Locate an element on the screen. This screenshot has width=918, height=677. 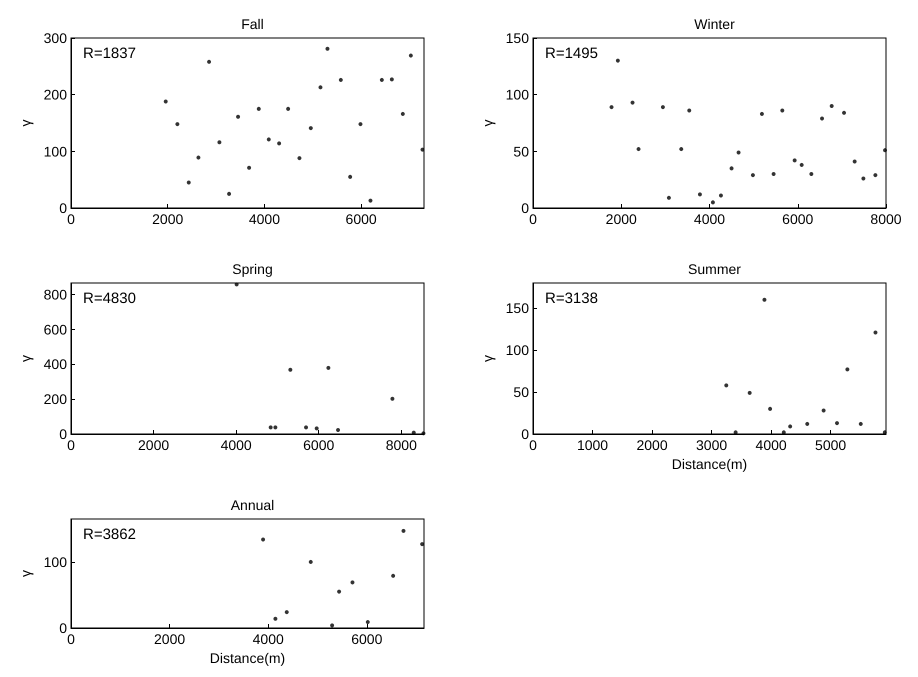
chart-title: Annual is located at coordinates (252, 505).